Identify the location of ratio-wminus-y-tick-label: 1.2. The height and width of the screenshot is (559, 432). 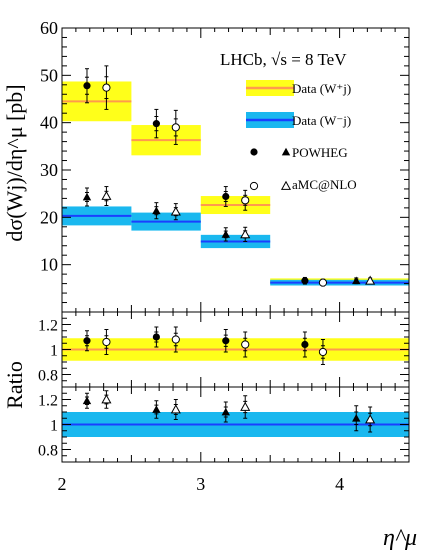
(48, 401).